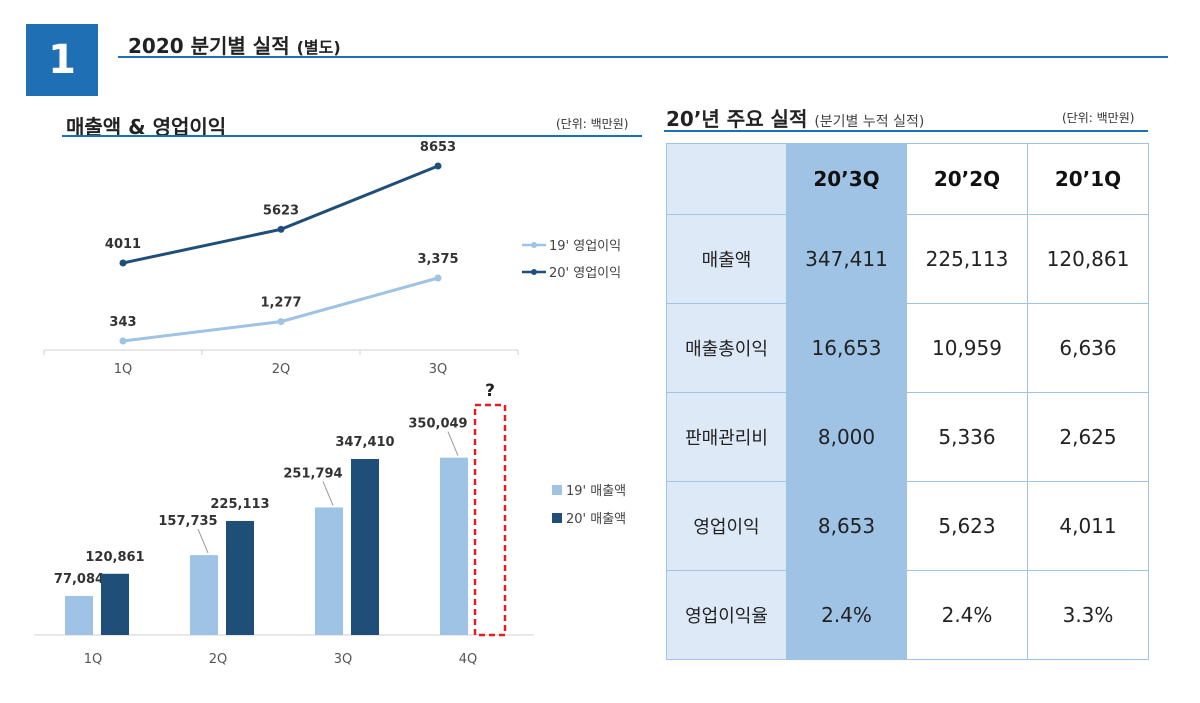  Describe the element at coordinates (585, 273) in the screenshot. I see `legend-label: 20' 영업이익` at that location.